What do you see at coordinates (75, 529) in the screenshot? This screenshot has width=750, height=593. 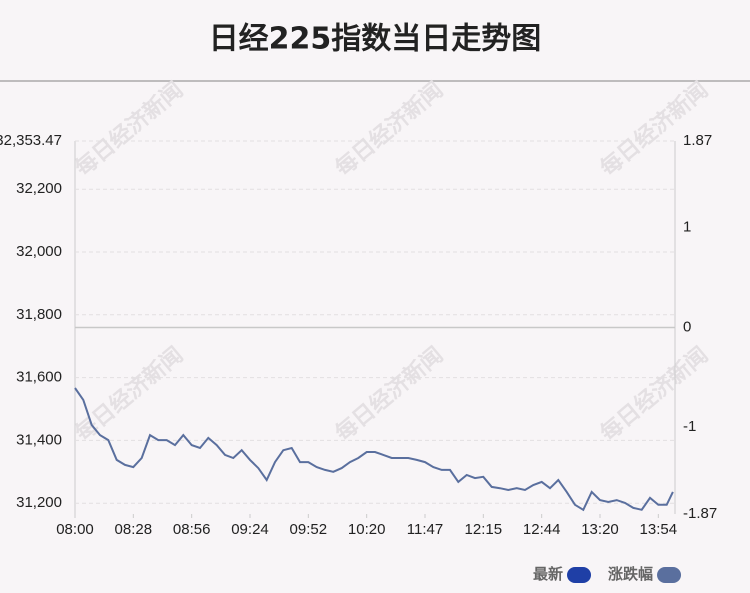 I see `x-tick-label: 08:00` at bounding box center [75, 529].